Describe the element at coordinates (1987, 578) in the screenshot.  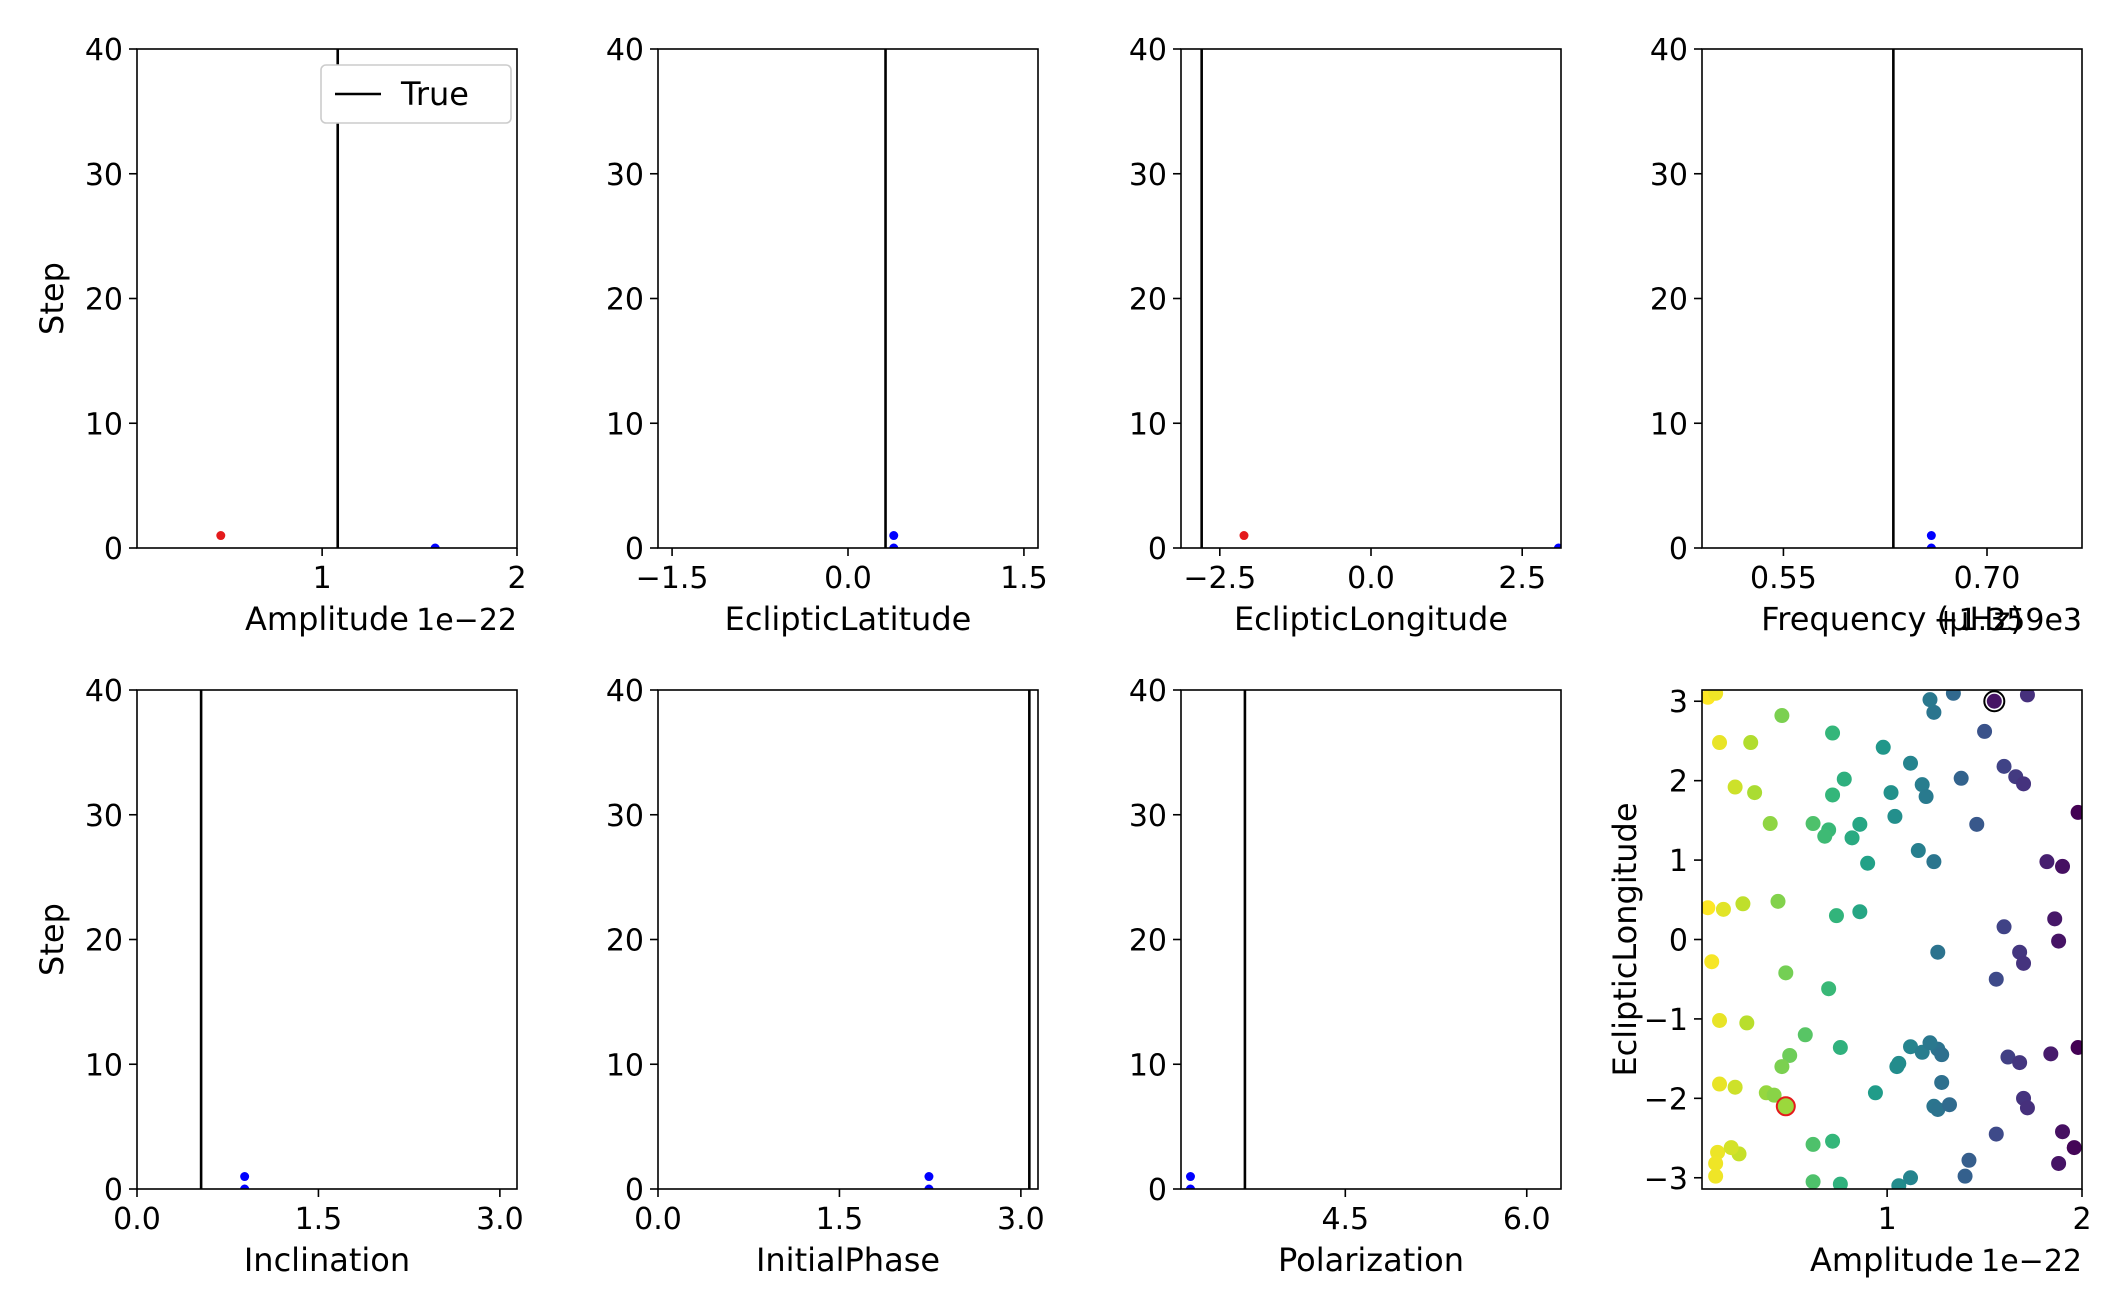
I see `x-tick-label: 0.70` at that location.